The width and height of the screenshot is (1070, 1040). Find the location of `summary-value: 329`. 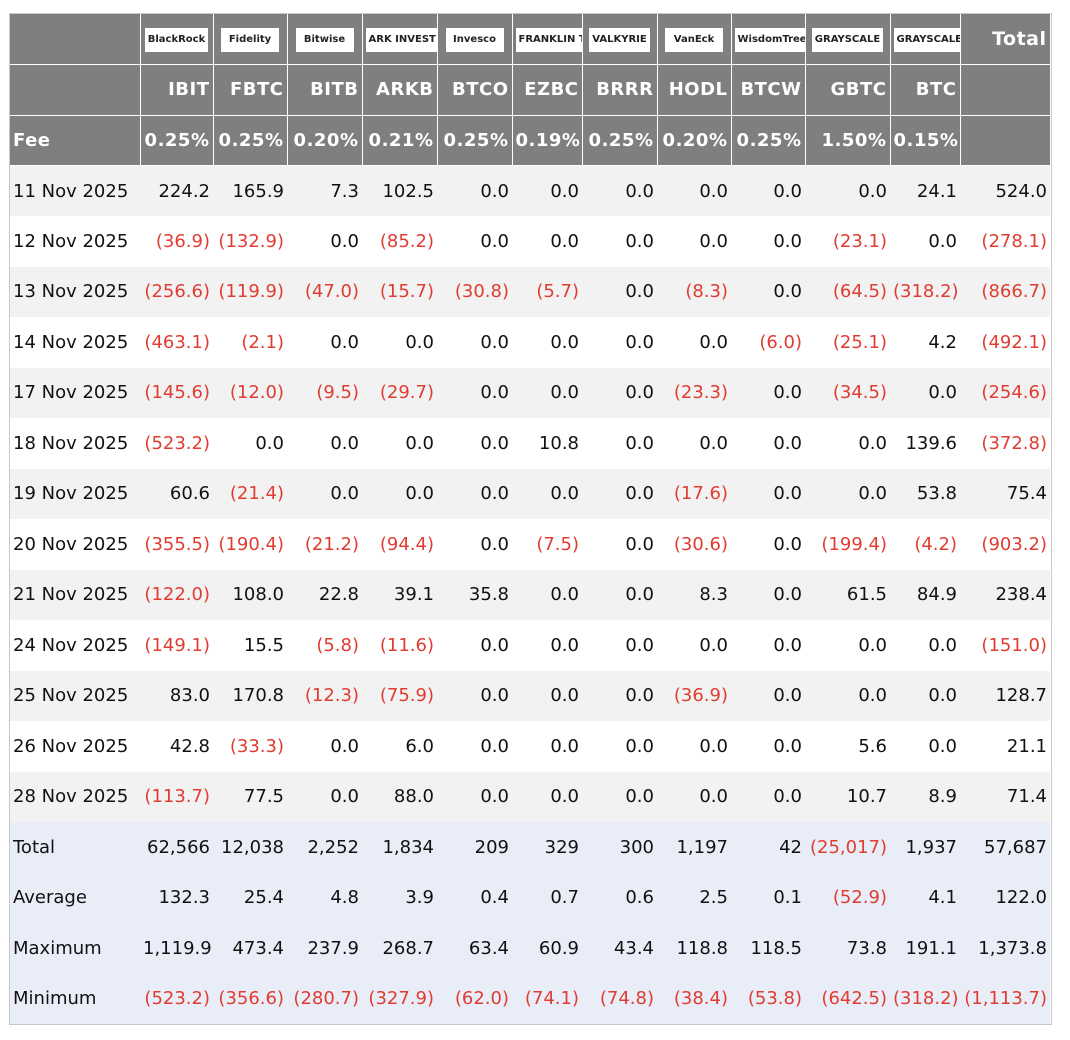

summary-value: 329 is located at coordinates (547, 847).